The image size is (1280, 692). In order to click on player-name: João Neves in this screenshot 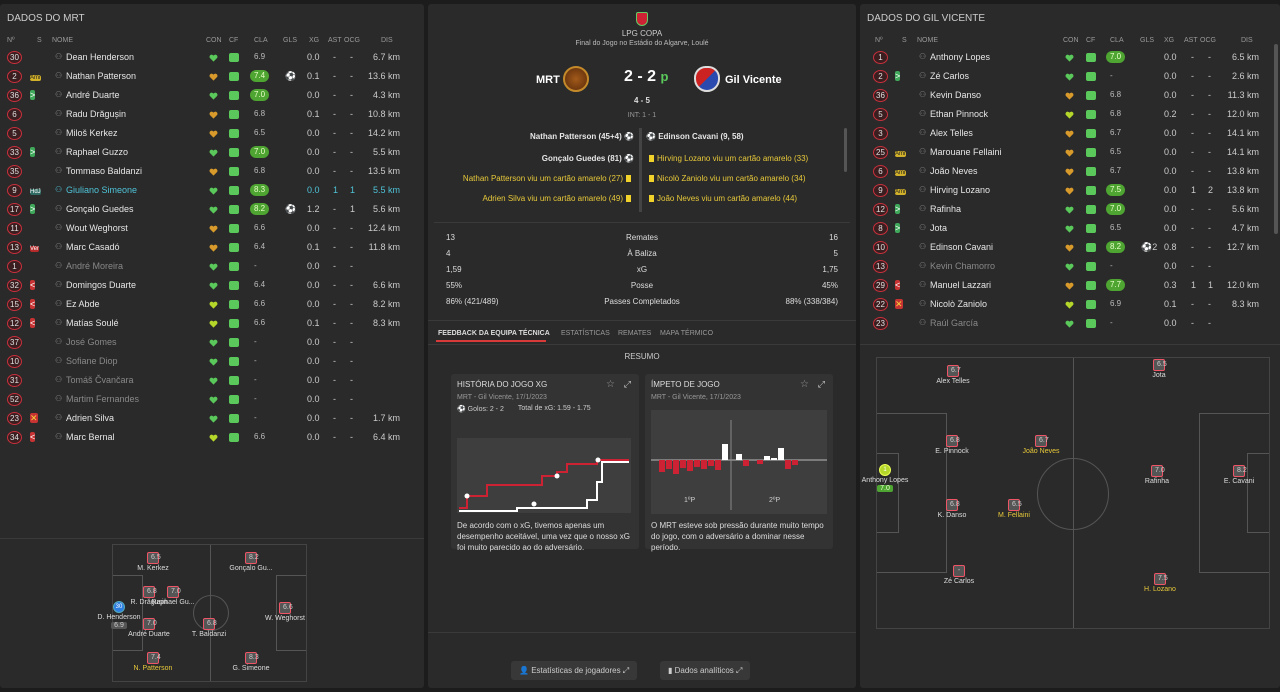, I will do `click(954, 171)`.